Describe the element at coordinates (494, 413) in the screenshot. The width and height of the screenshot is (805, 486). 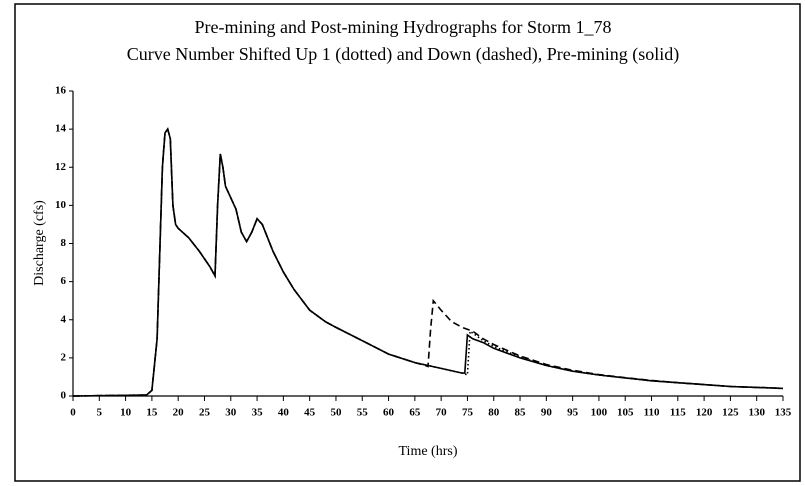
I see `x-tick-label: 80` at that location.